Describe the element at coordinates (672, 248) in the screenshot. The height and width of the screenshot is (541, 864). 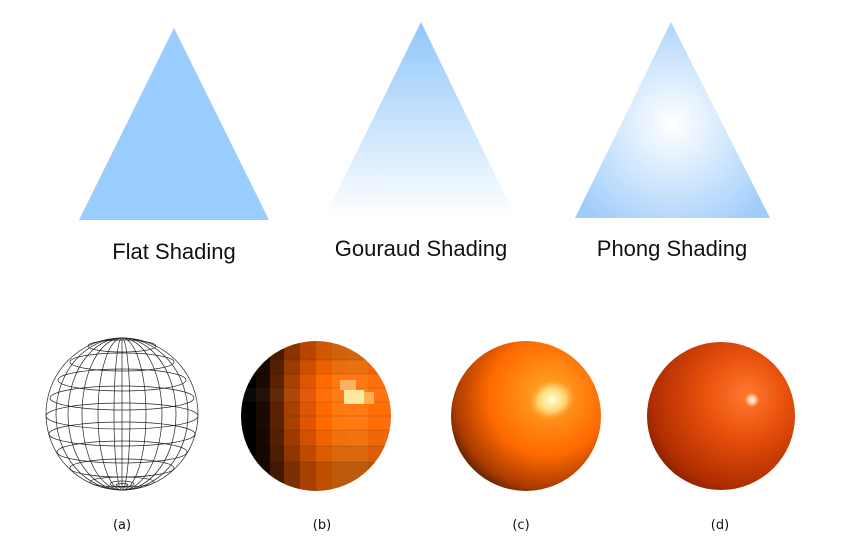
I see `phong-shading-label: Phong Shading` at that location.